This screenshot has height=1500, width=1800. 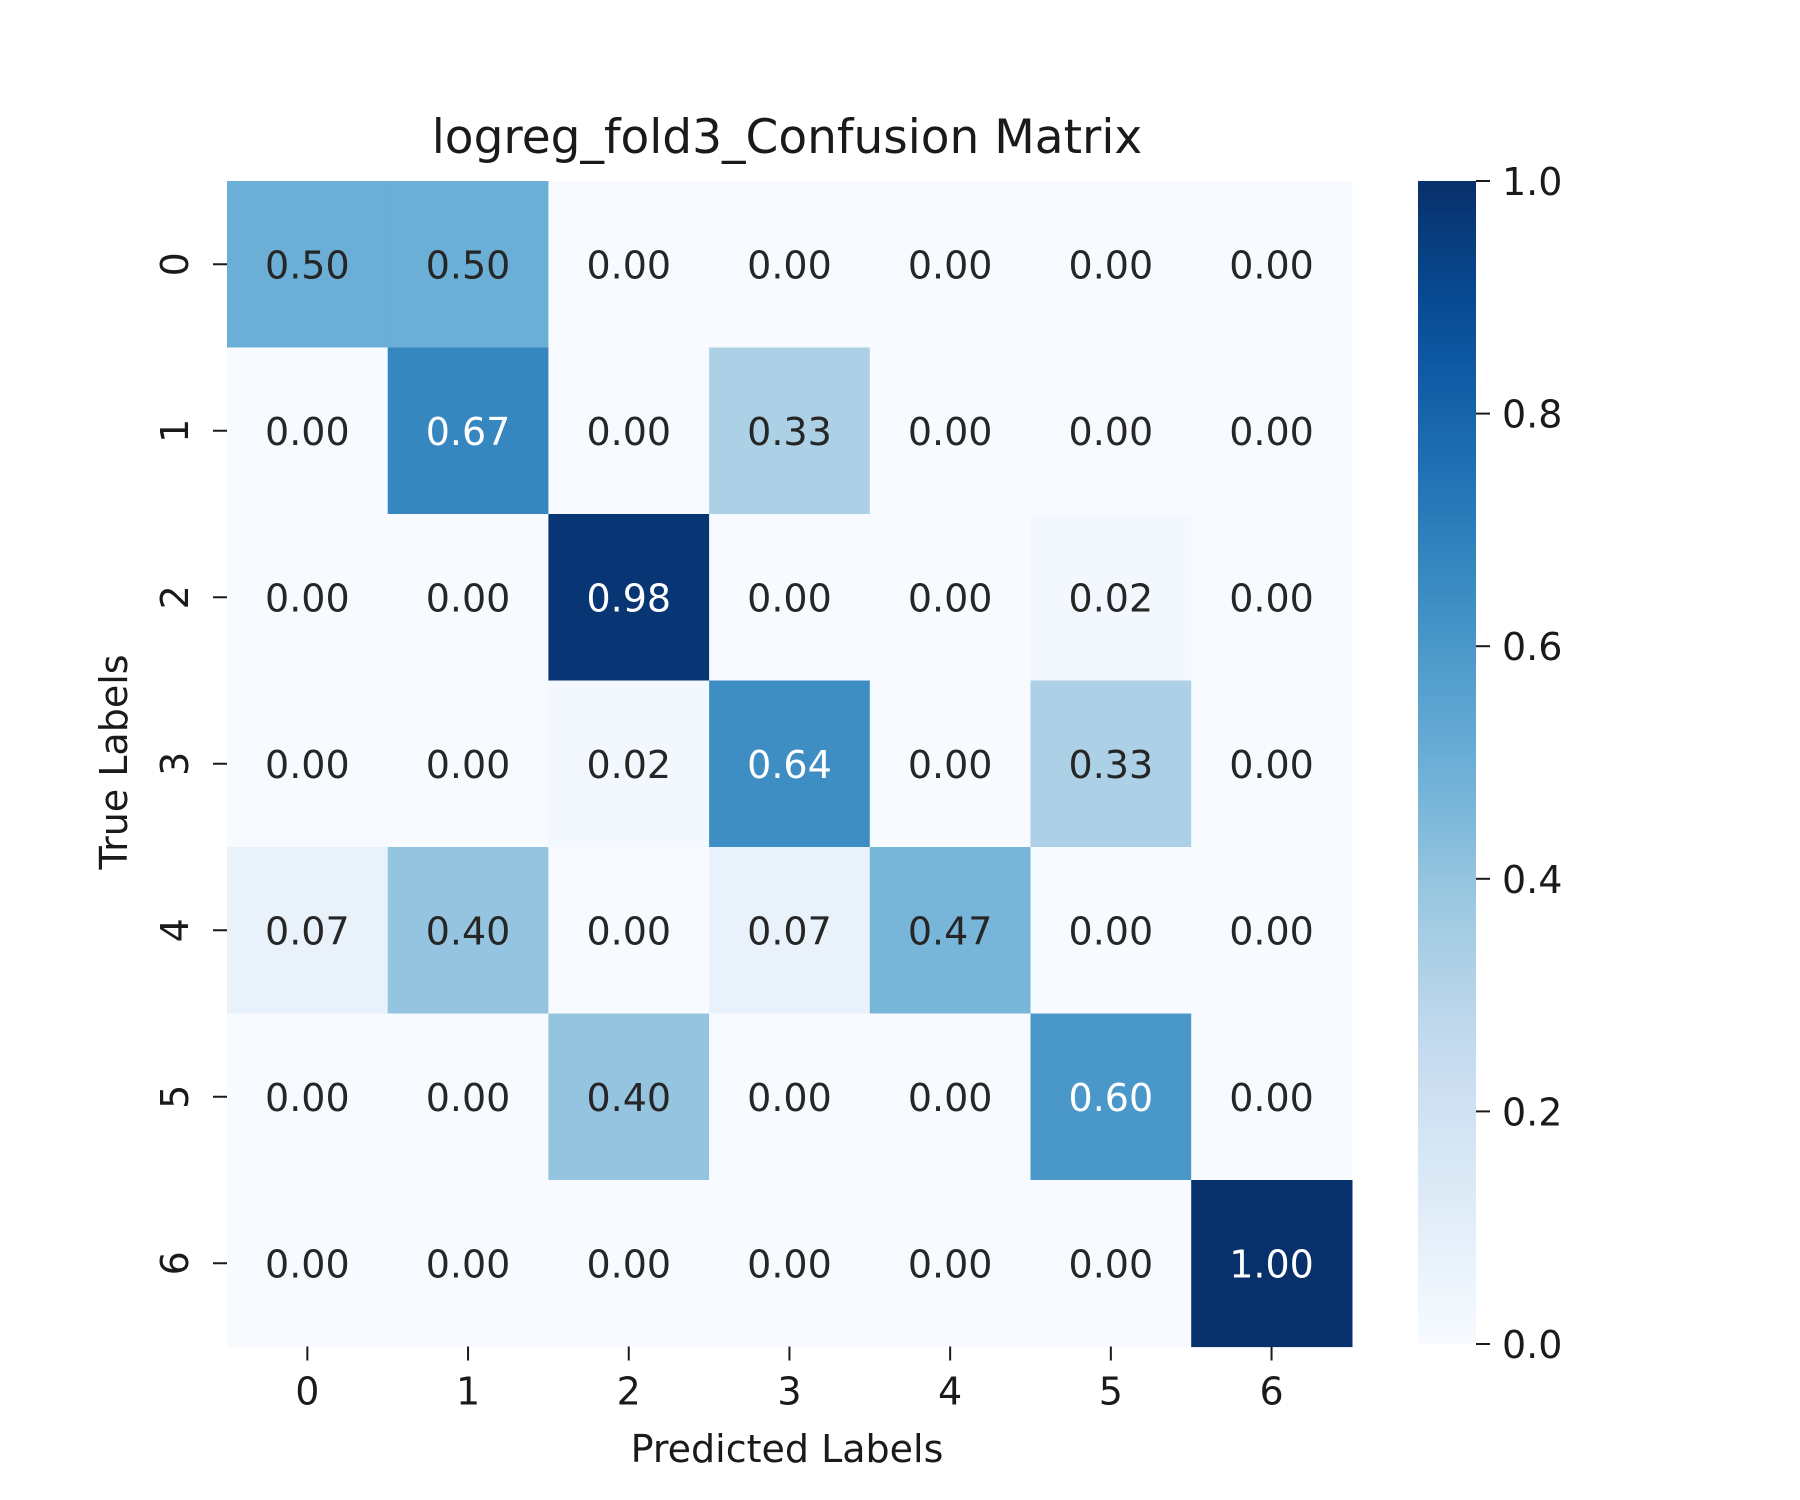 I want to click on y-axis-label: True Labels, so click(x=114, y=762).